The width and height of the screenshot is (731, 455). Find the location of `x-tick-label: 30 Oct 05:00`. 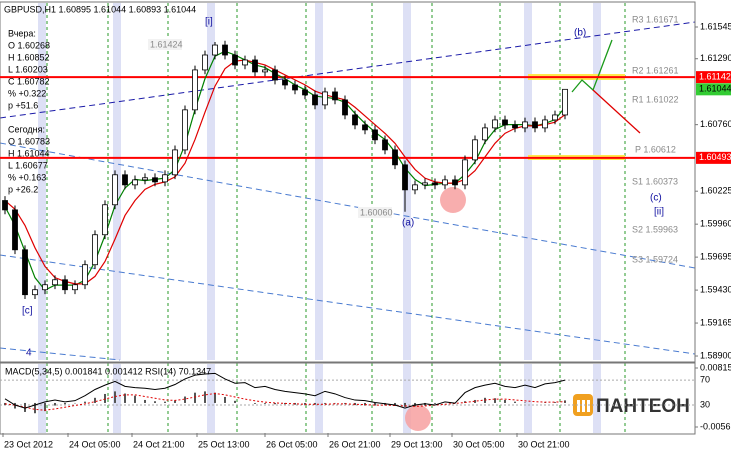

x-tick-label: 30 Oct 05:00 is located at coordinates (479, 444).